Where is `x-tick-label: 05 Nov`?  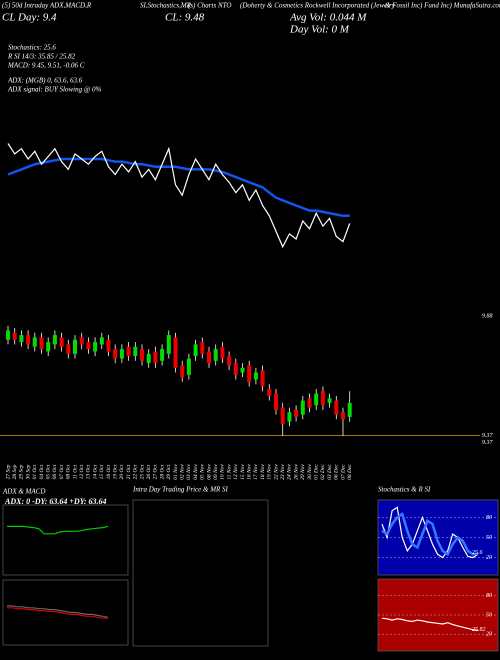 x-tick-label: 05 Nov is located at coordinates (203, 472).